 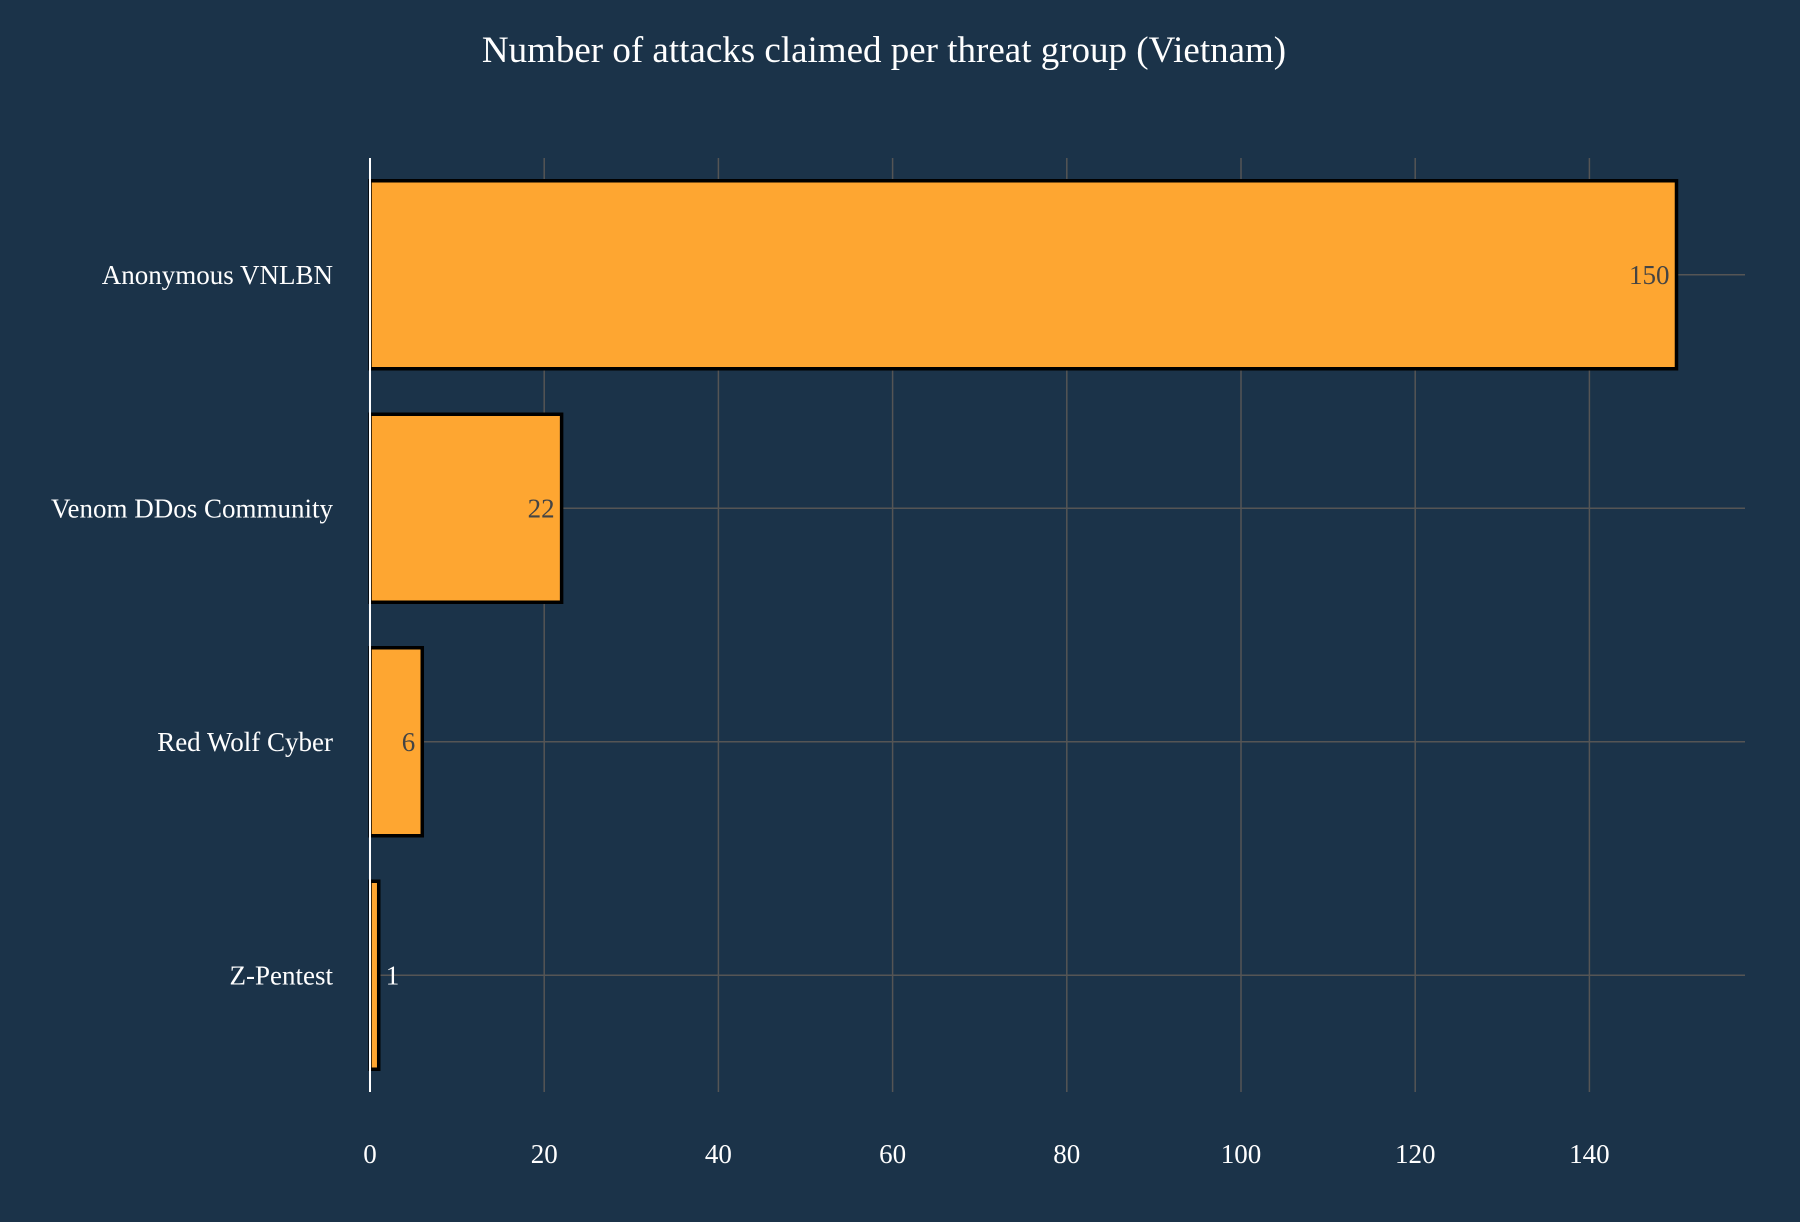 I want to click on x-tick-label: 140, so click(x=1589, y=1154).